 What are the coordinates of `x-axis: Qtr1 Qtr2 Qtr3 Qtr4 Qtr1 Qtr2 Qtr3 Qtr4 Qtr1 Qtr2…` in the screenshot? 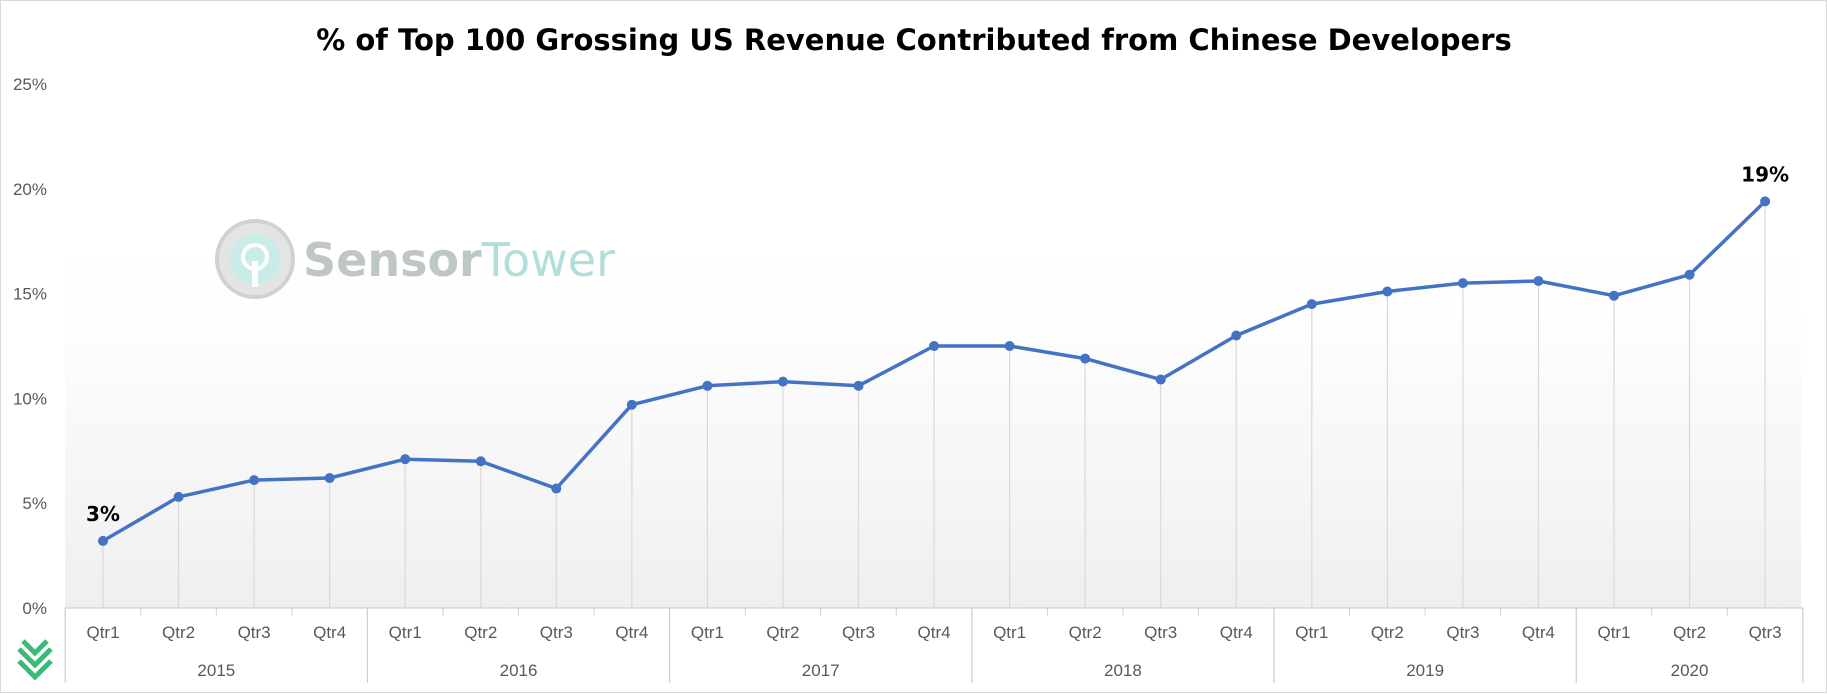 It's located at (934, 645).